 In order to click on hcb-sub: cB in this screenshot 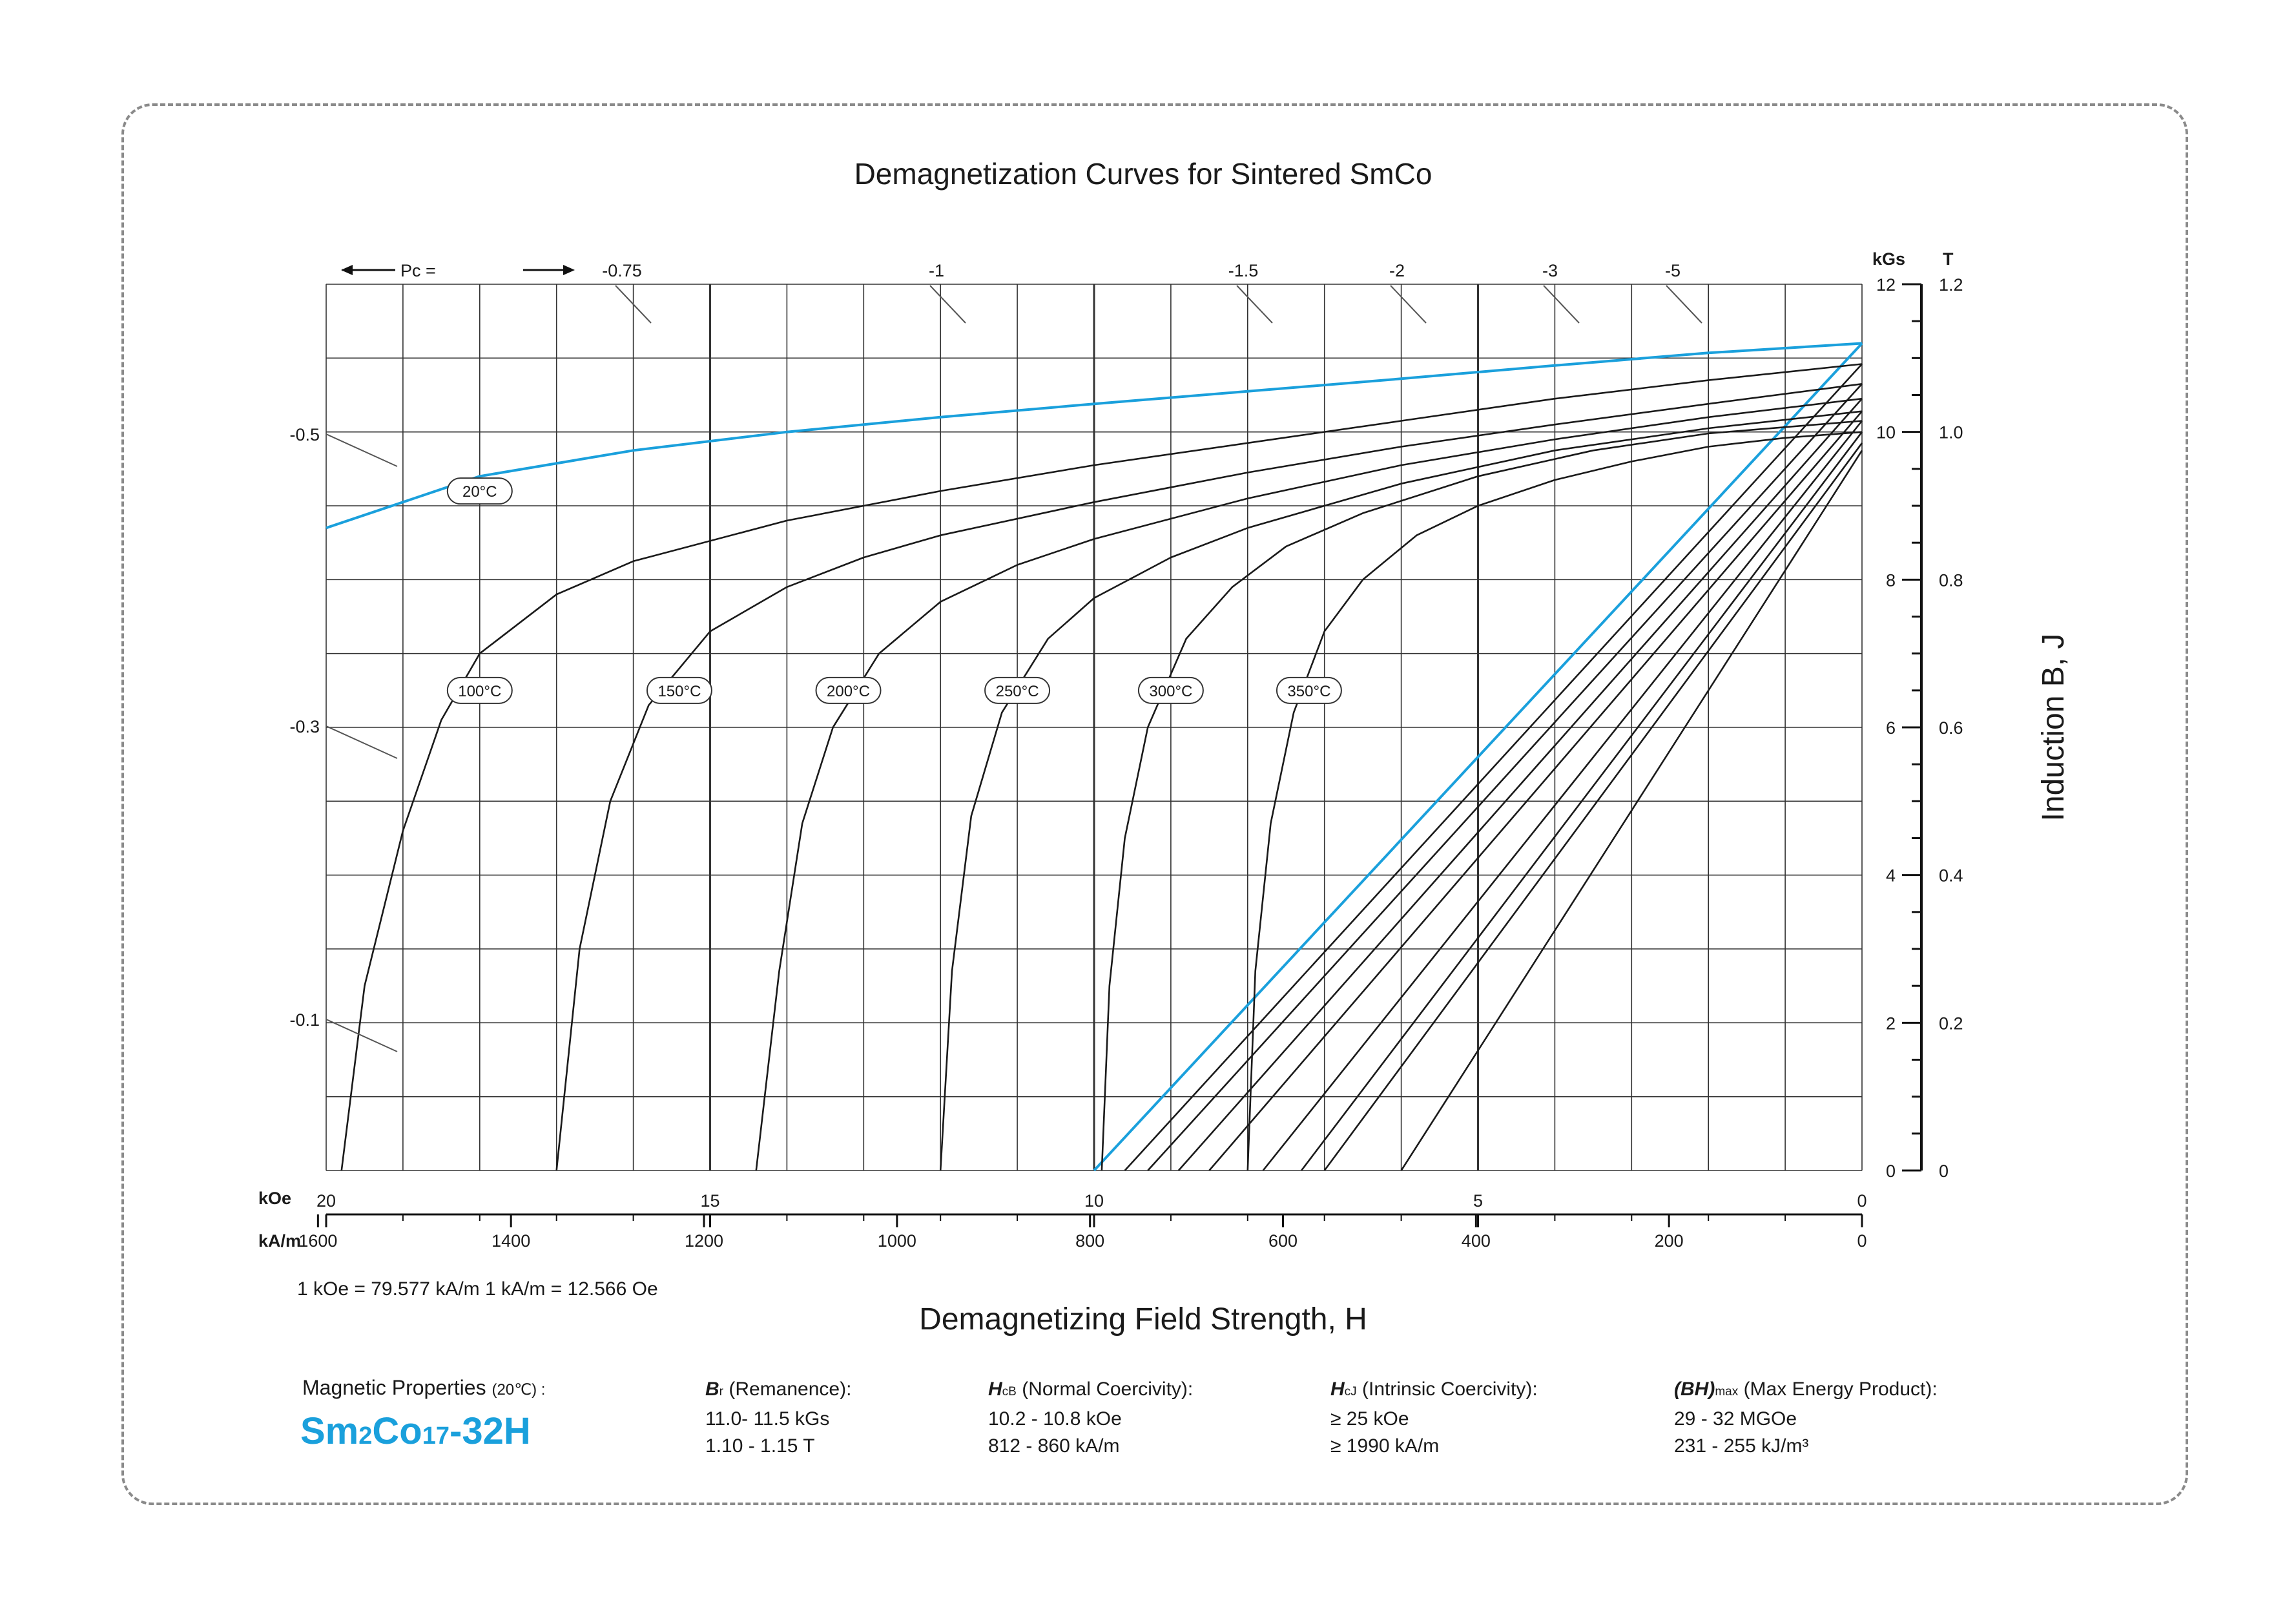, I will do `click(1009, 1392)`.